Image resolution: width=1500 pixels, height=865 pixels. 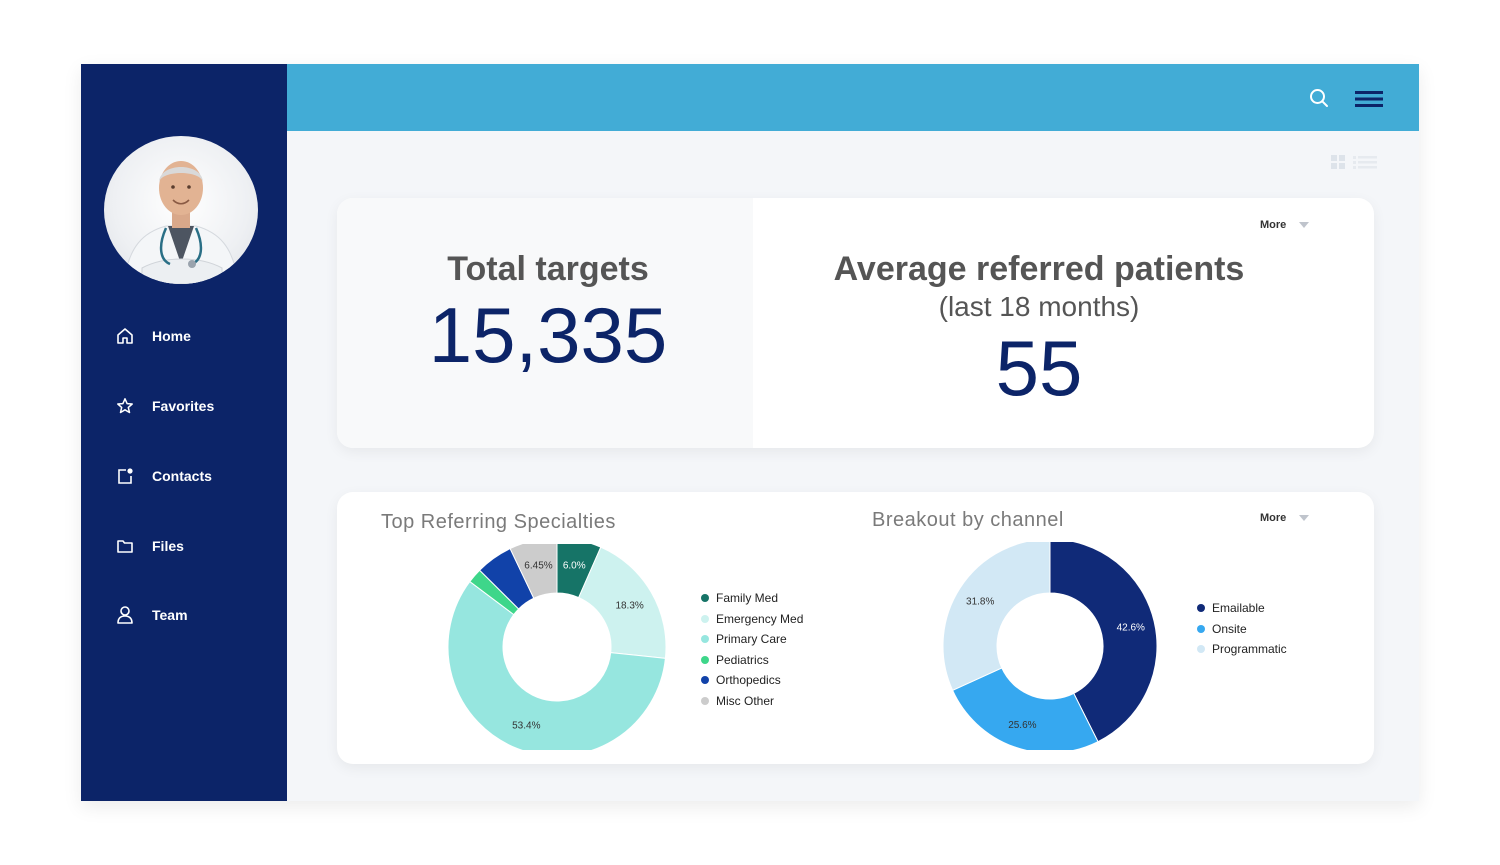 I want to click on legend-item: Emergency Med, so click(x=752, y=619).